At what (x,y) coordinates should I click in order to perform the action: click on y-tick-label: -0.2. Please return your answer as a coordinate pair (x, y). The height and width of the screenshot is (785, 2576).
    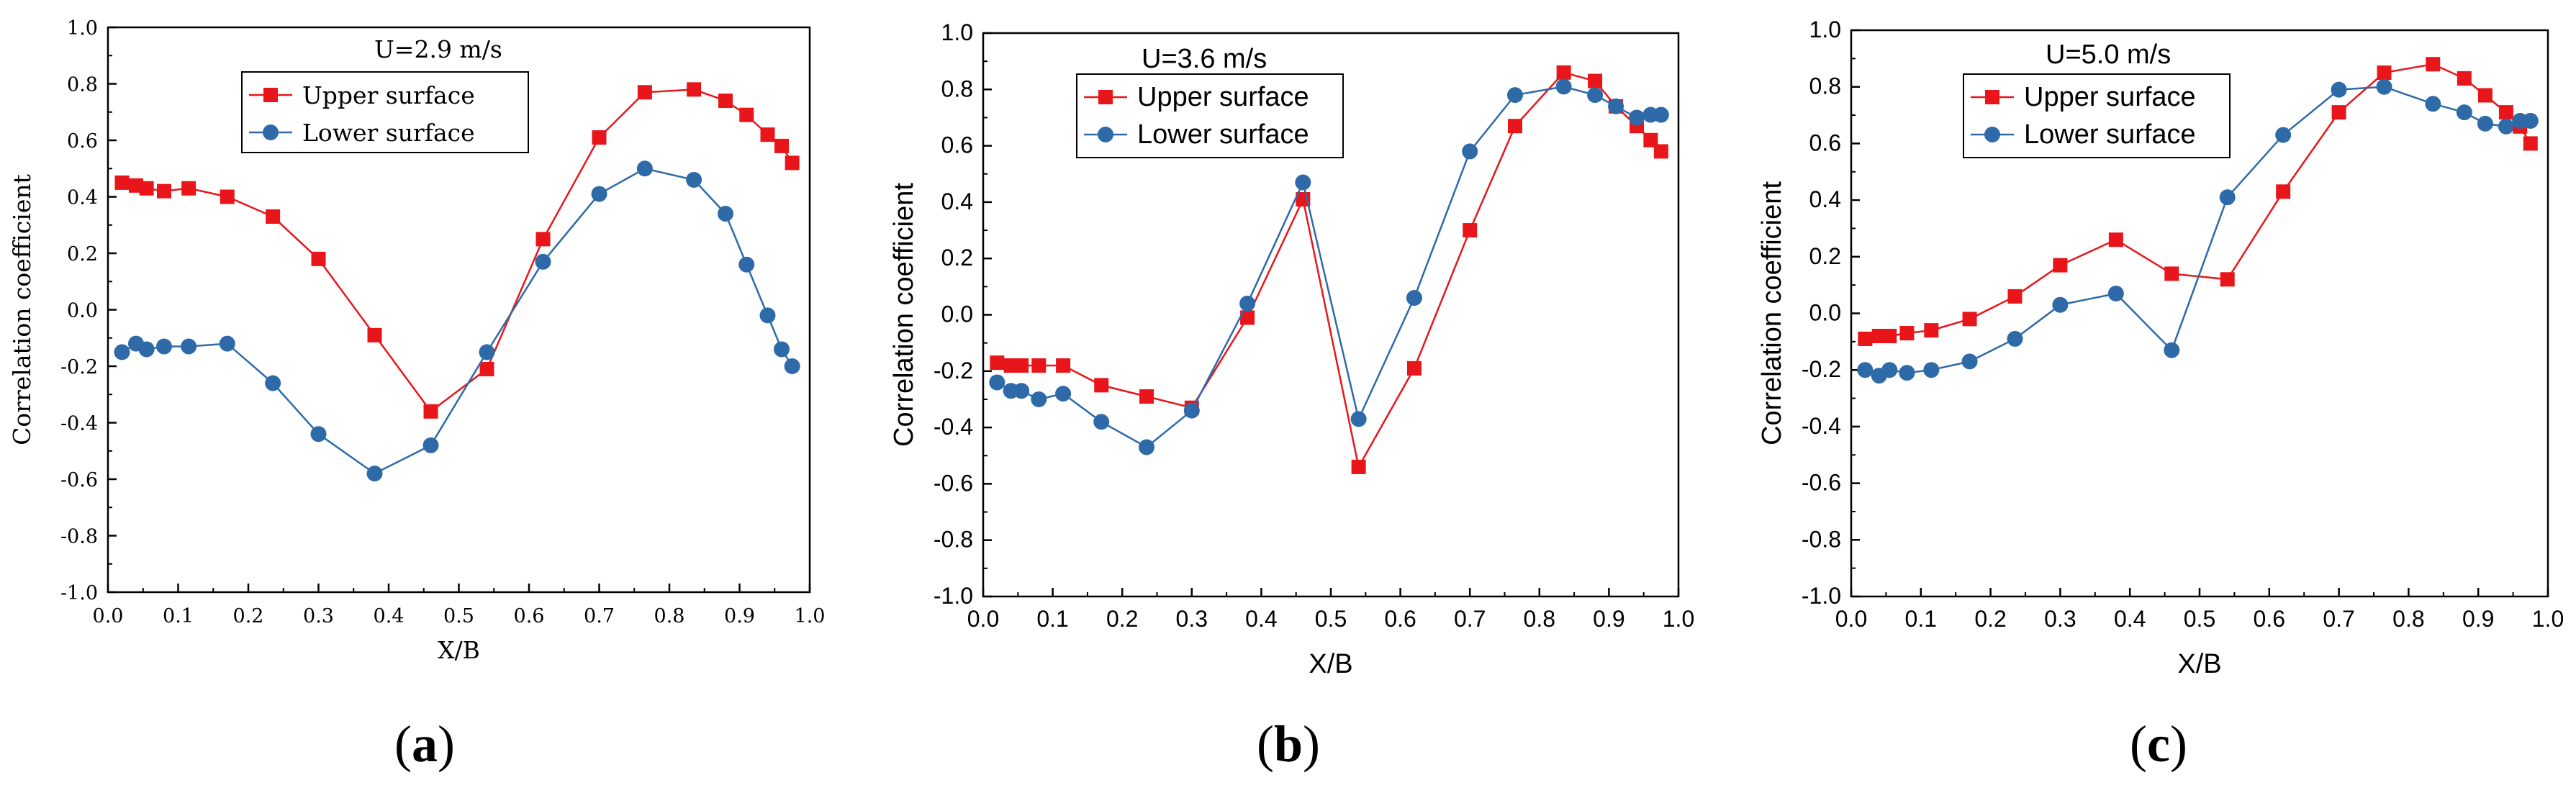
    Looking at the image, I should click on (1821, 369).